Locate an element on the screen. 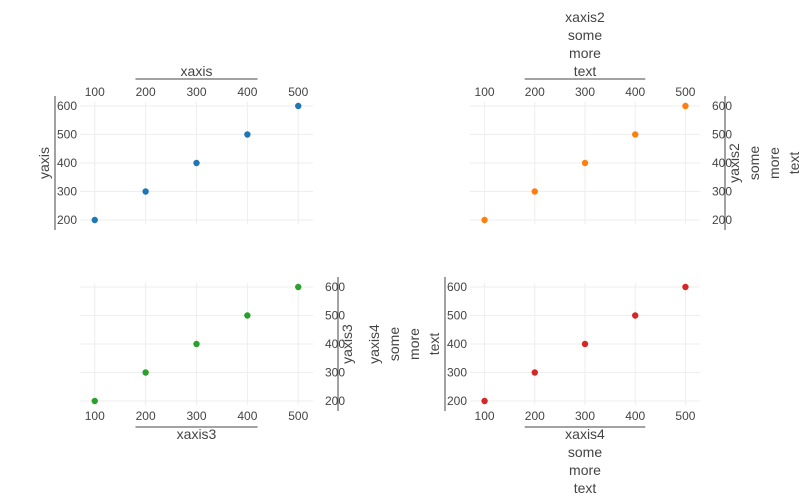 The image size is (800, 500). subplot-2-x-tick-label: 300 is located at coordinates (585, 92).